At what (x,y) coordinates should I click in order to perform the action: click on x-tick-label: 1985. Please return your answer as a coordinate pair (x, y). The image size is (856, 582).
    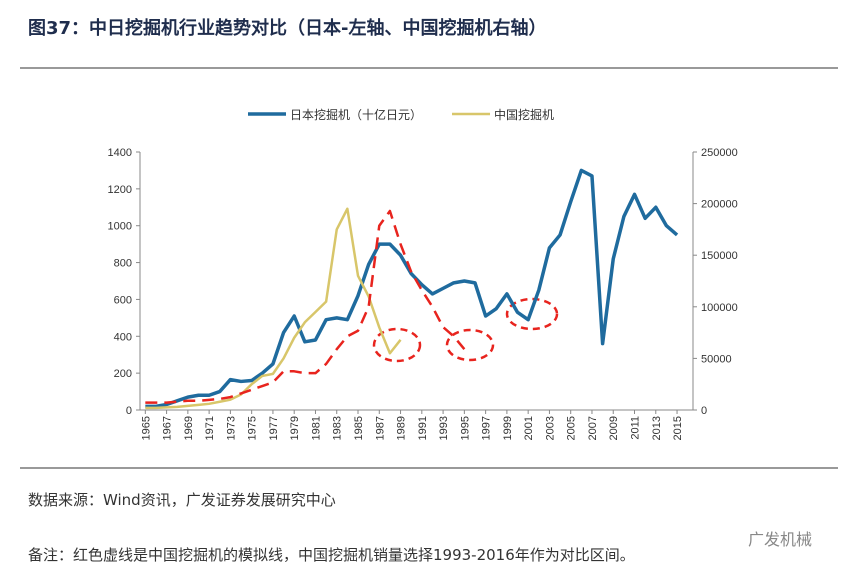
    Looking at the image, I should click on (359, 428).